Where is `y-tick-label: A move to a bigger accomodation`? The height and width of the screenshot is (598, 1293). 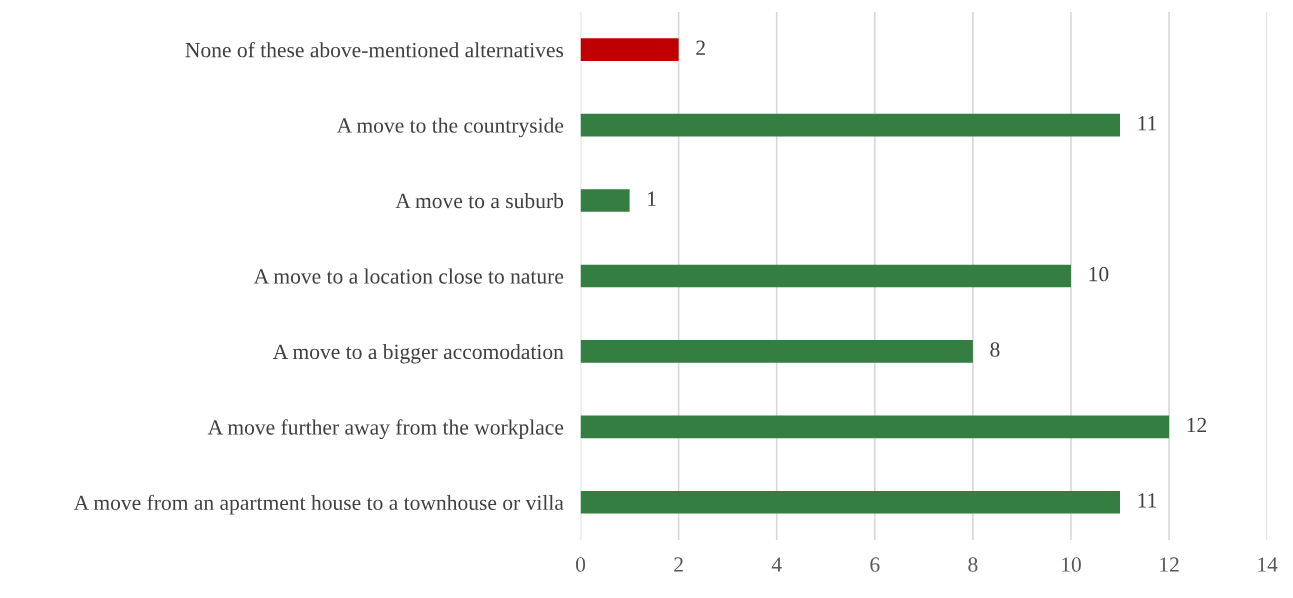 y-tick-label: A move to a bigger accomodation is located at coordinates (418, 353).